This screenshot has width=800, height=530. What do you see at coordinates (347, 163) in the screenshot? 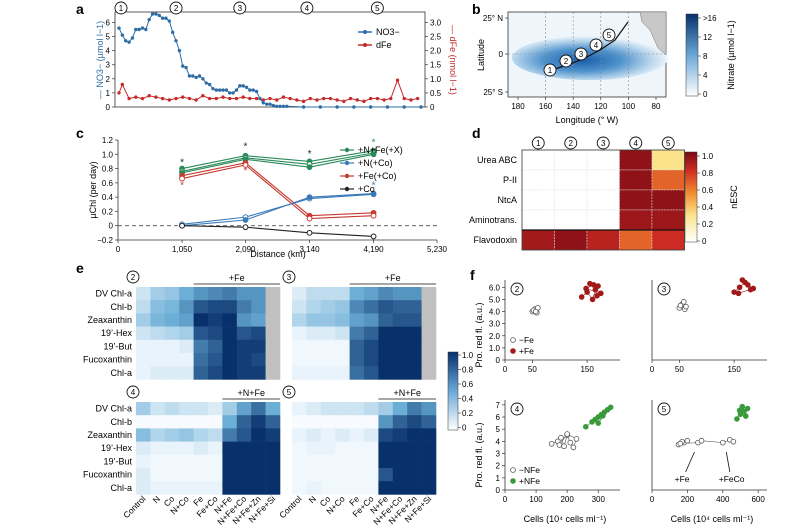
I see `c-legend-marker` at bounding box center [347, 163].